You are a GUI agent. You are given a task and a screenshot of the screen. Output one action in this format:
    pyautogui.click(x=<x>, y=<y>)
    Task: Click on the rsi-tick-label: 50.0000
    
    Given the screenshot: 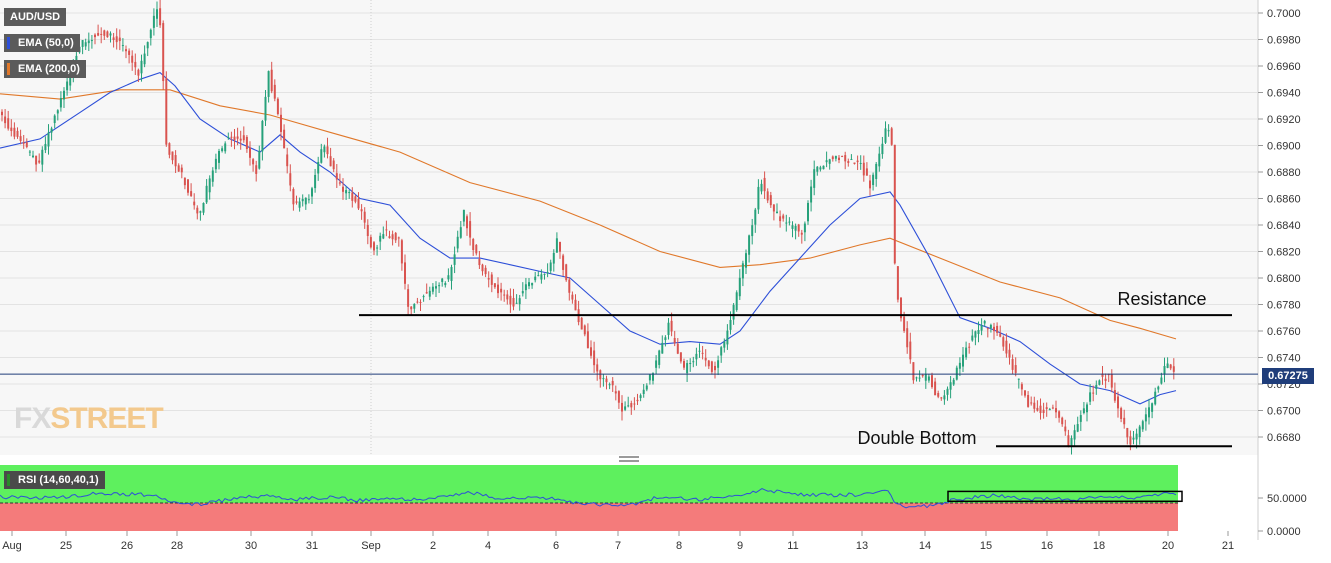 What is the action you would take?
    pyautogui.click(x=1287, y=499)
    